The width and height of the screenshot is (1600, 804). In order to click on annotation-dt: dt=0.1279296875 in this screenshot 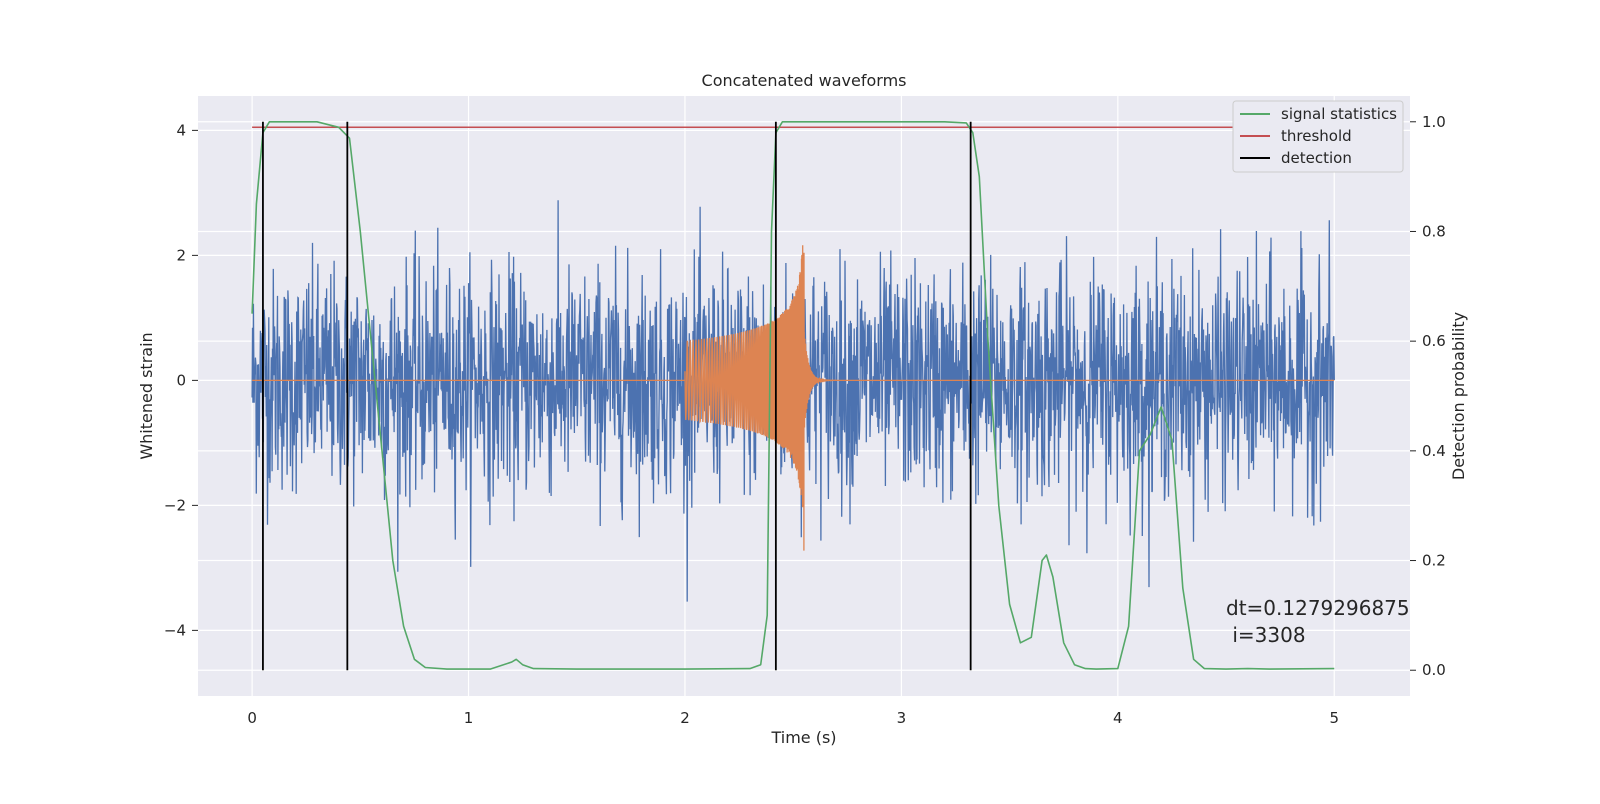, I will do `click(1318, 608)`.